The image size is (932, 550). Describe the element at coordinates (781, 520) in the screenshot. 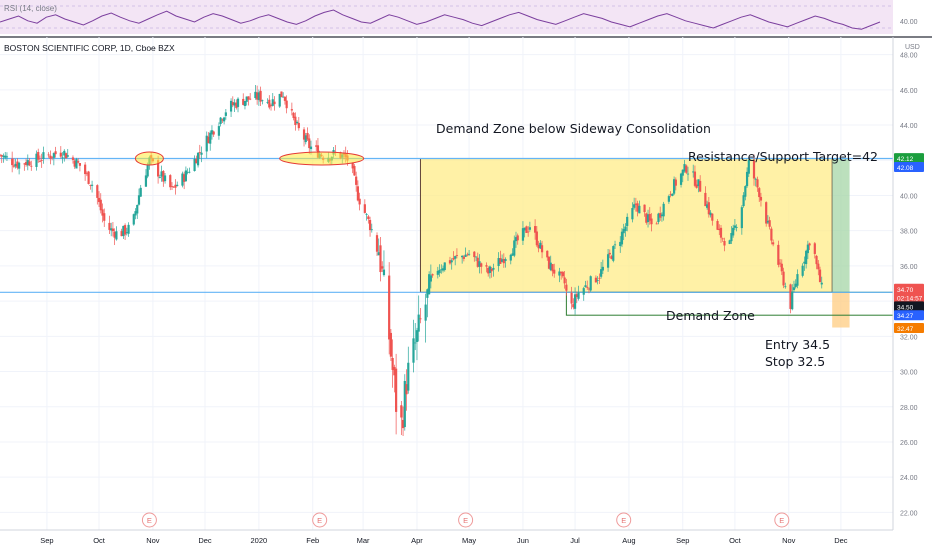

I see `earnings-label: E` at that location.